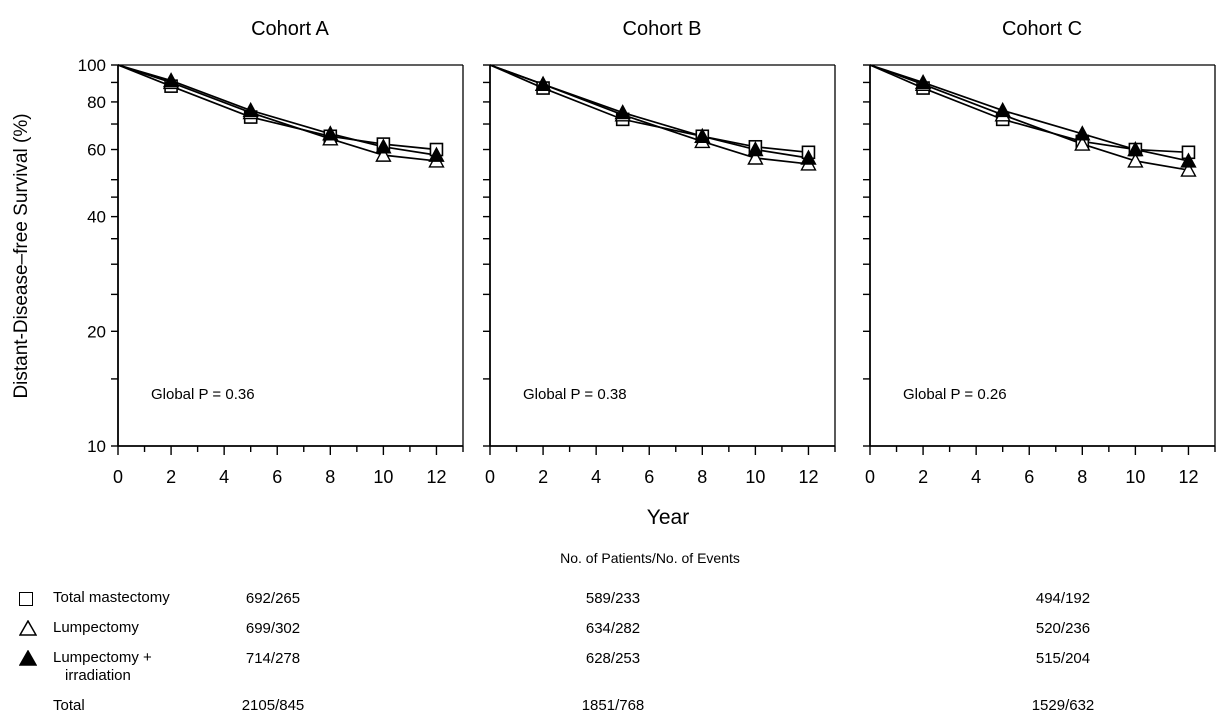 This screenshot has height=715, width=1219. What do you see at coordinates (92, 65) in the screenshot?
I see `y-tick-label: 100` at bounding box center [92, 65].